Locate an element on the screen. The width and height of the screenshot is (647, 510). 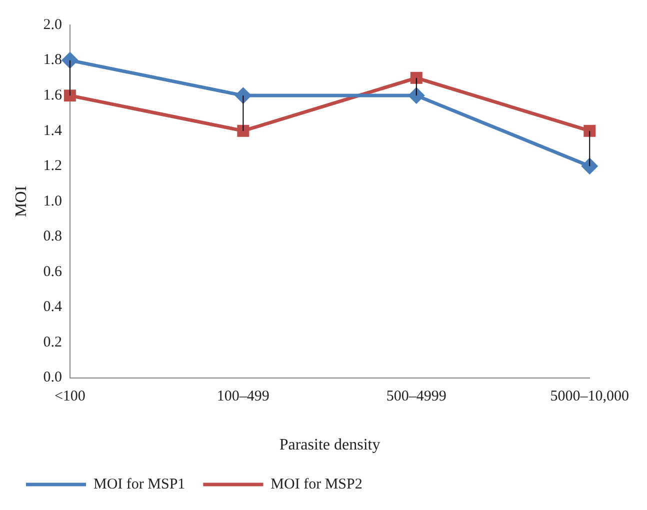
y-axis-title: MOI is located at coordinates (21, 201).